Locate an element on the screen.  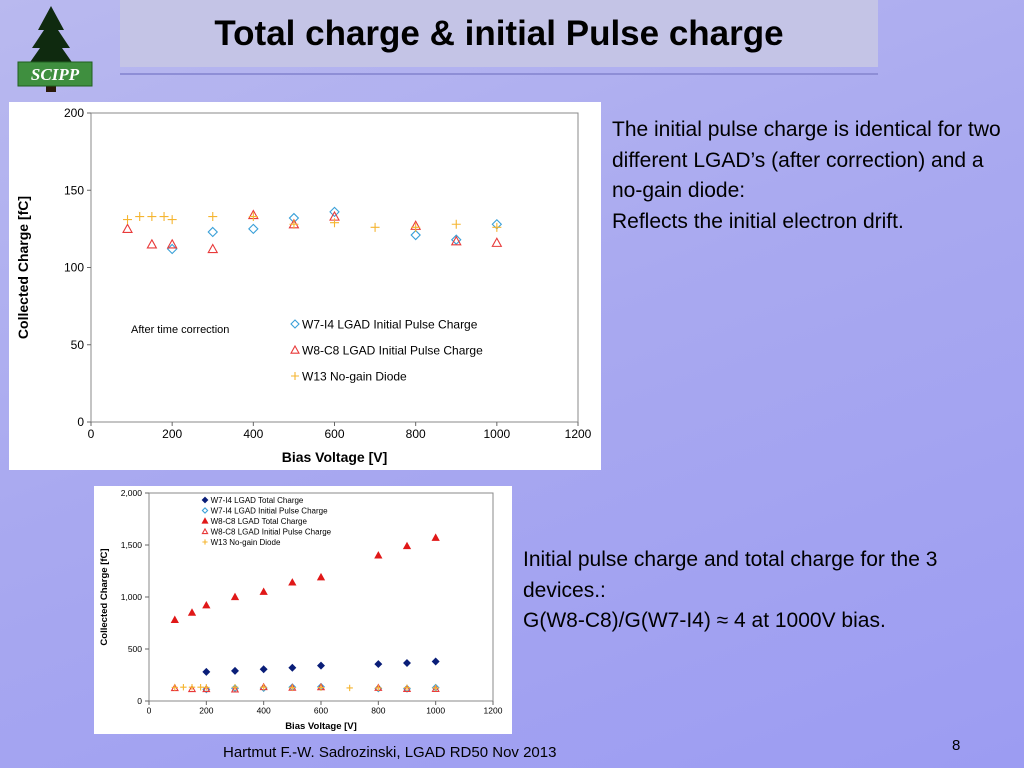
y-tick-label: 500 is located at coordinates (135, 649).